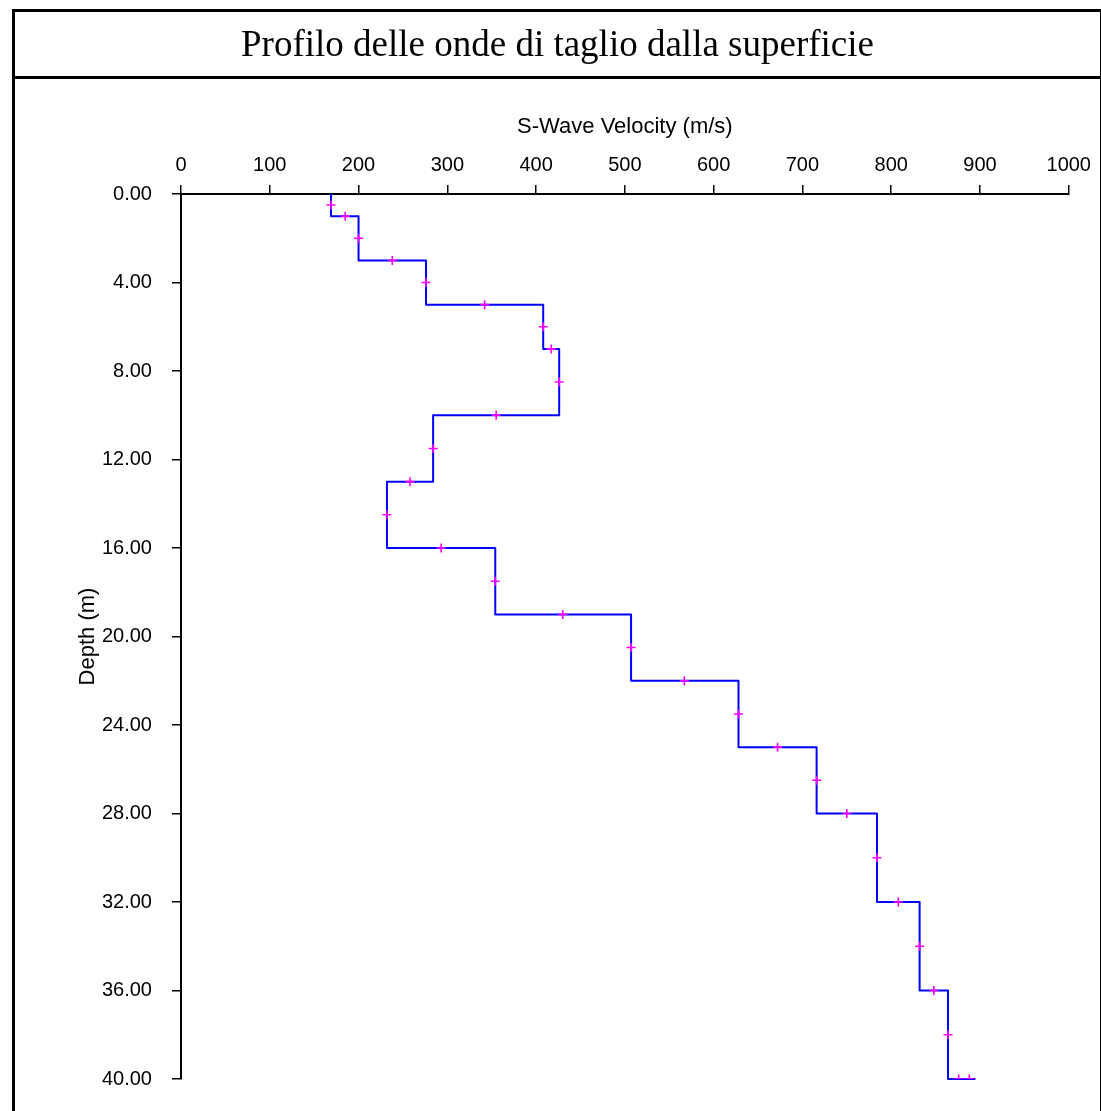 Image resolution: width=1101 pixels, height=1111 pixels. Describe the element at coordinates (270, 163) in the screenshot. I see `x-tick-label: 100` at that location.